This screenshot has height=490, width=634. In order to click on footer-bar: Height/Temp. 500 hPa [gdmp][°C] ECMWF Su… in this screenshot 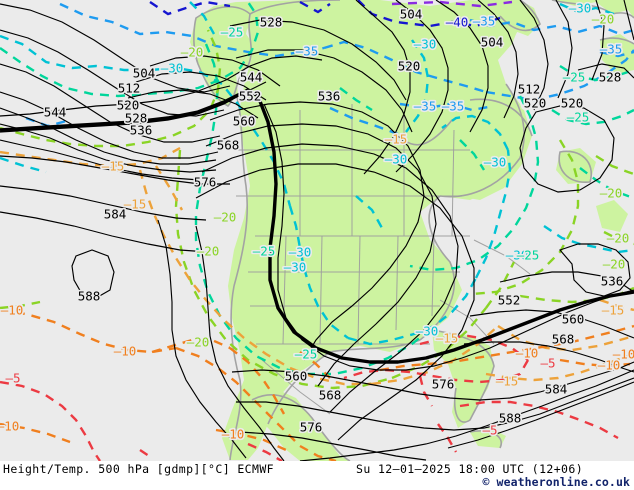, I will do `click(317, 475)`.